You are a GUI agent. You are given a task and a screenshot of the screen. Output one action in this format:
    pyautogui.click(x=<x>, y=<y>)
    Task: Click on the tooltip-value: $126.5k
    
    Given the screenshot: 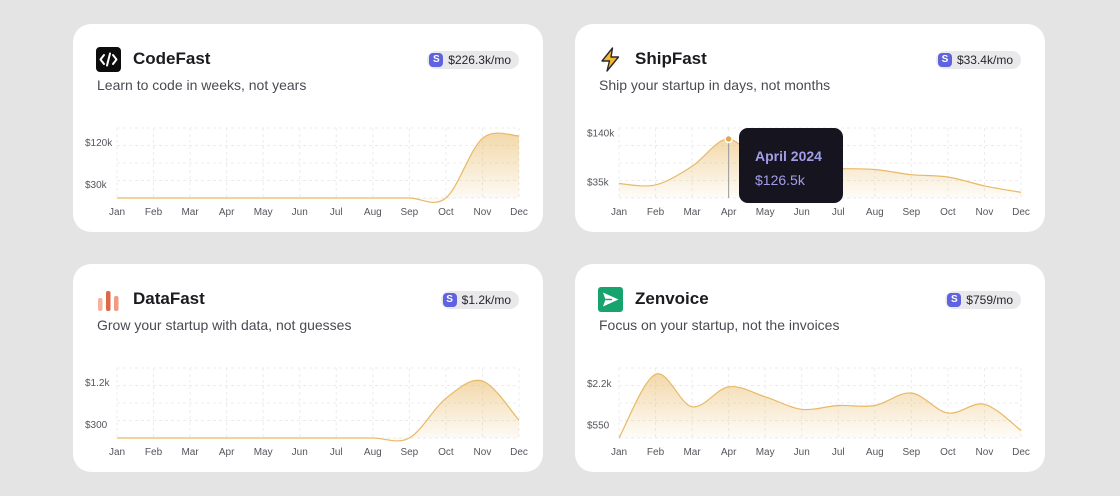 What is the action you would take?
    pyautogui.click(x=780, y=180)
    